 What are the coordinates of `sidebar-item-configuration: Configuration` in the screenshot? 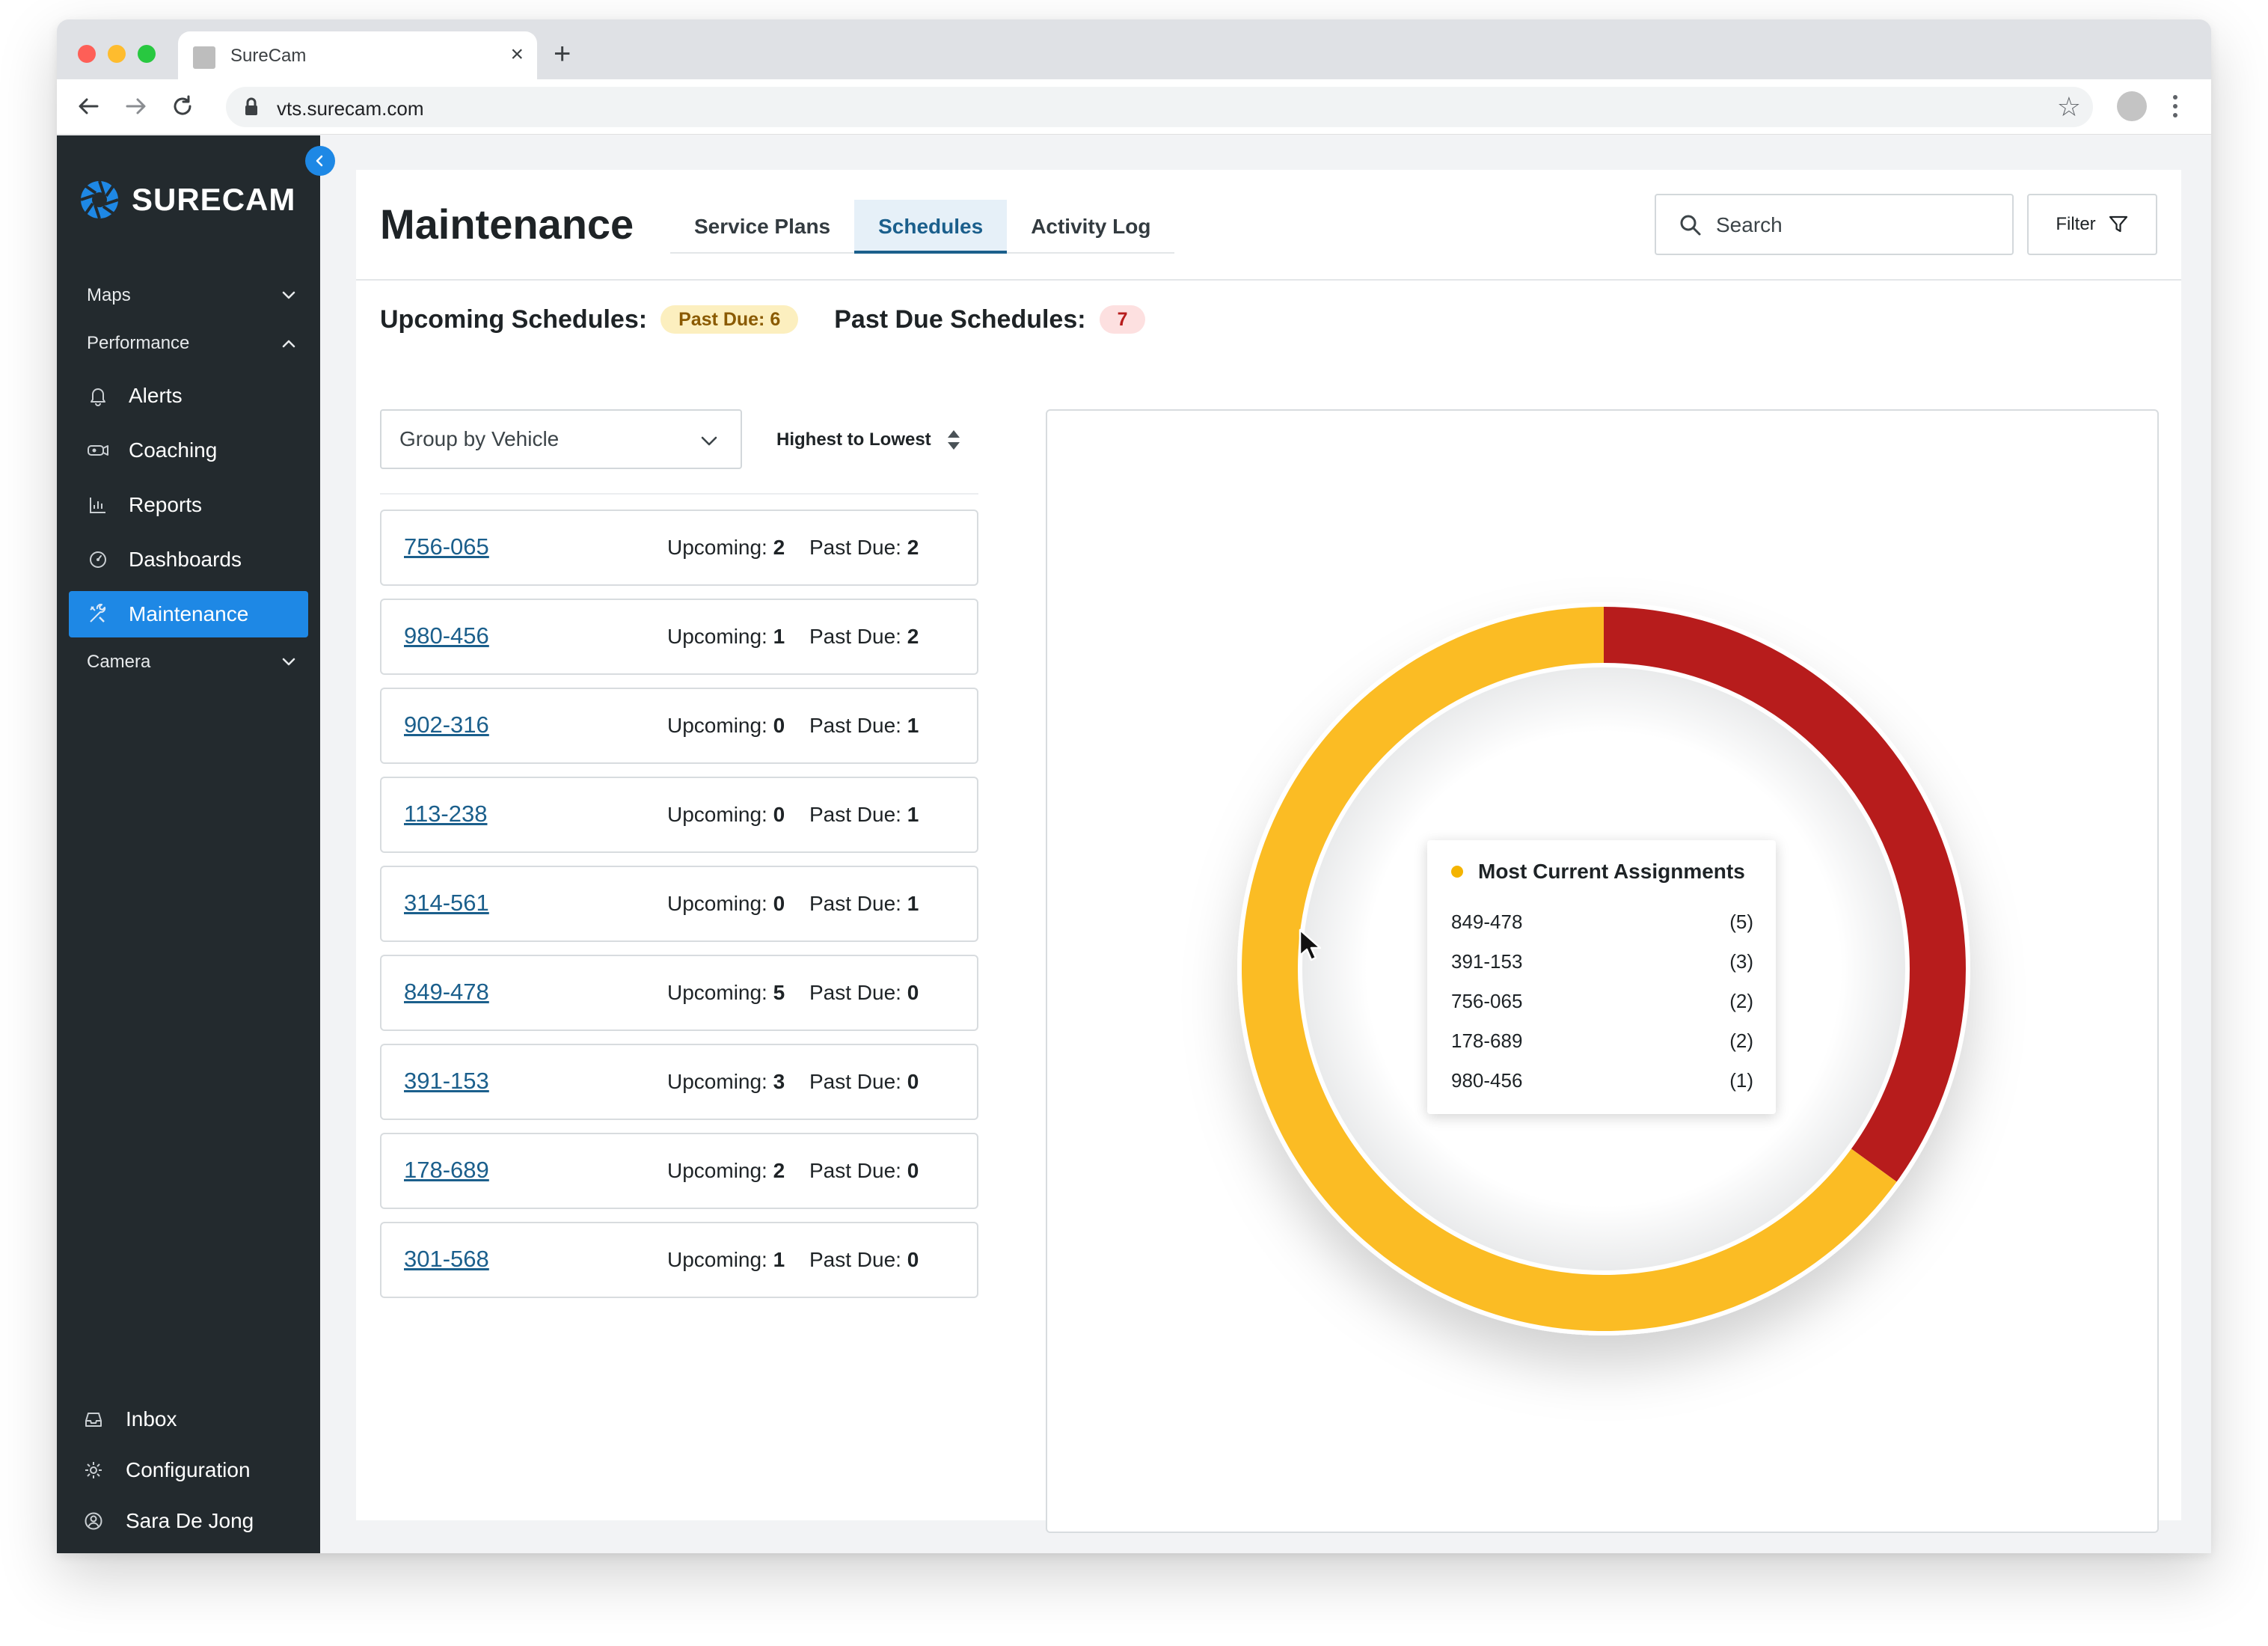 It's located at (167, 1470).